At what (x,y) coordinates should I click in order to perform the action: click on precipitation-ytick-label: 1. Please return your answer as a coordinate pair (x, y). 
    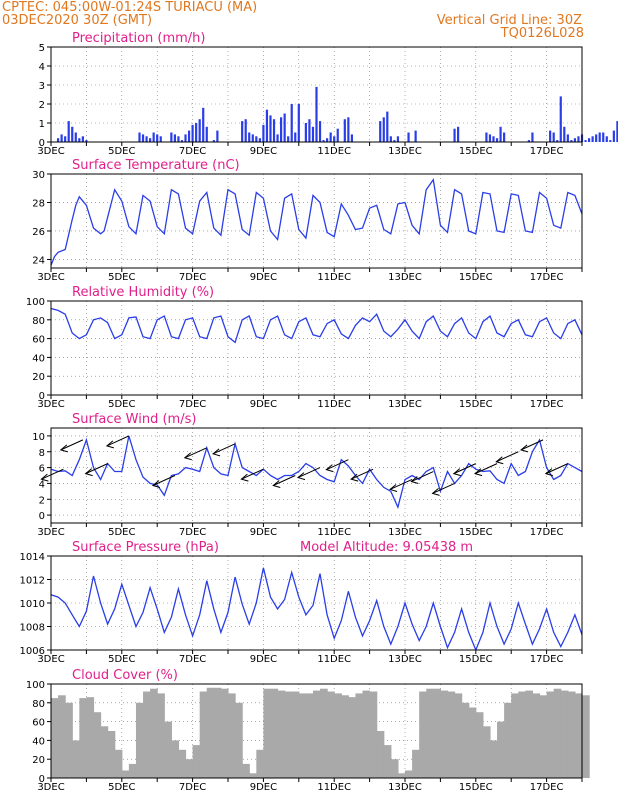
    Looking at the image, I should click on (42, 124).